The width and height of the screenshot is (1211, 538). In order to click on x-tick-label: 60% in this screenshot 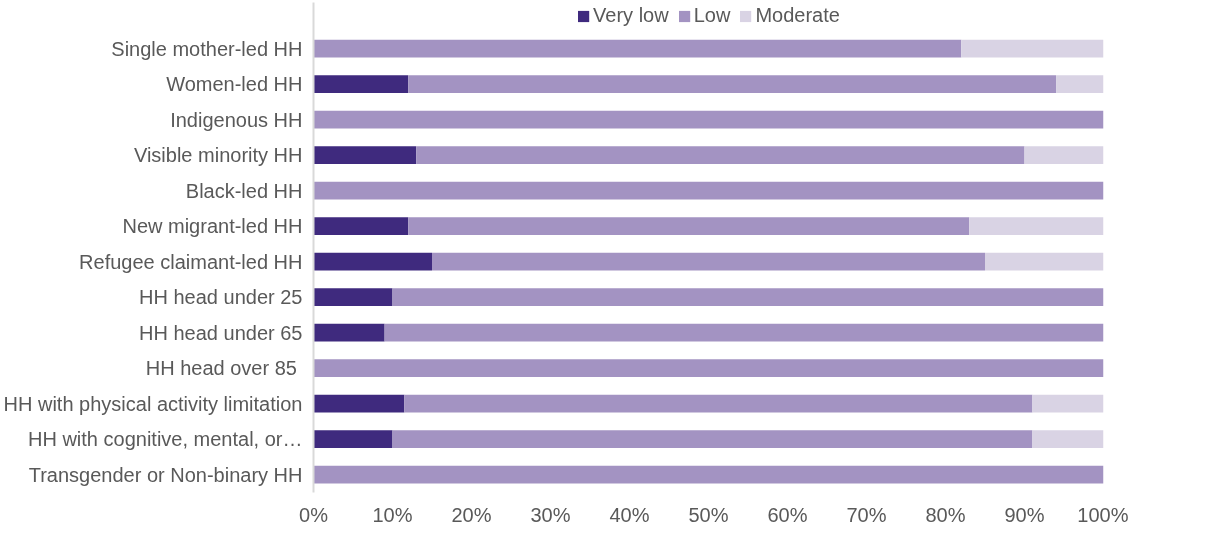, I will do `click(787, 514)`.